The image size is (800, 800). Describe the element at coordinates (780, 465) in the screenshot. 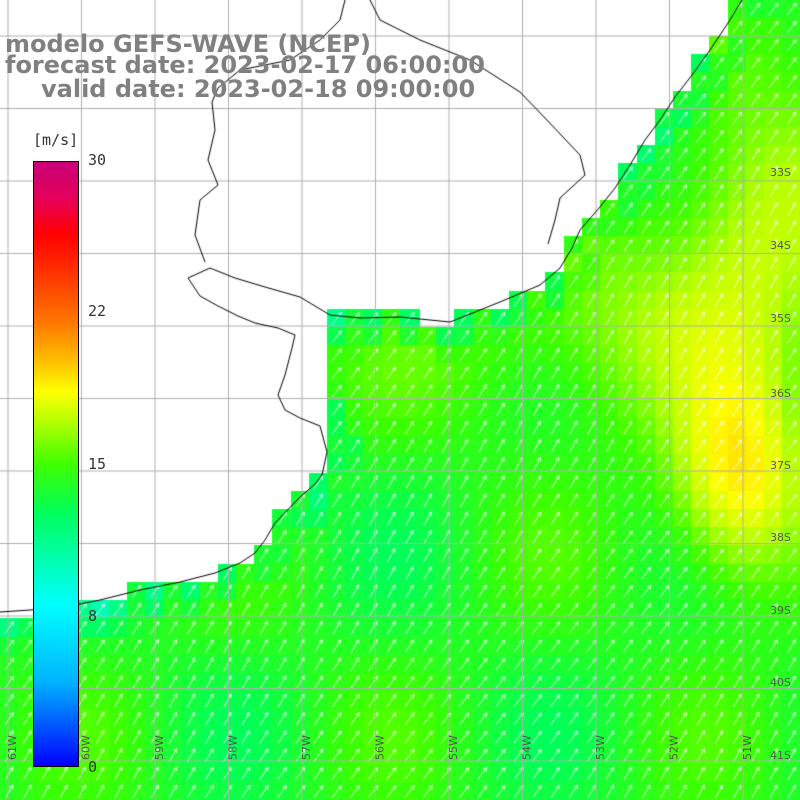

I see `lat-label-37s: 37S` at that location.